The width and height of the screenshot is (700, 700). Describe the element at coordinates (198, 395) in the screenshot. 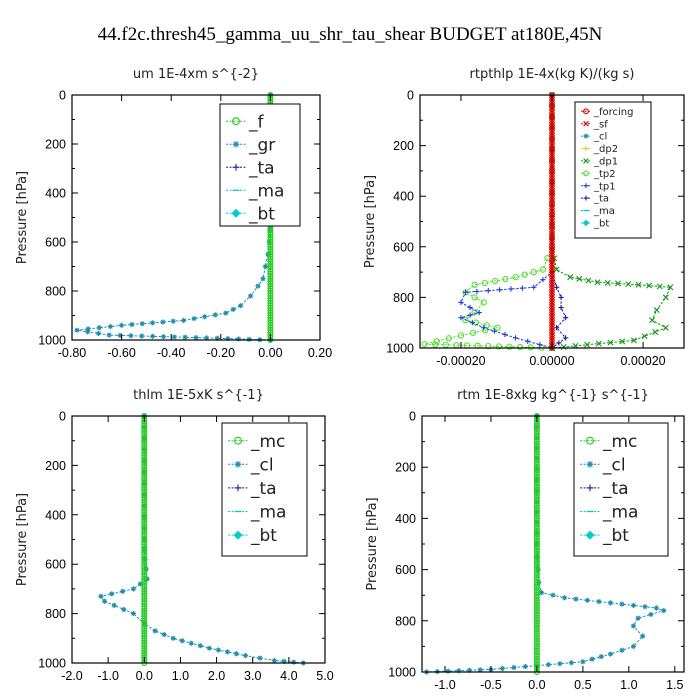

I see `subplot-title: thlm 1E-5xK s^{-1}` at that location.